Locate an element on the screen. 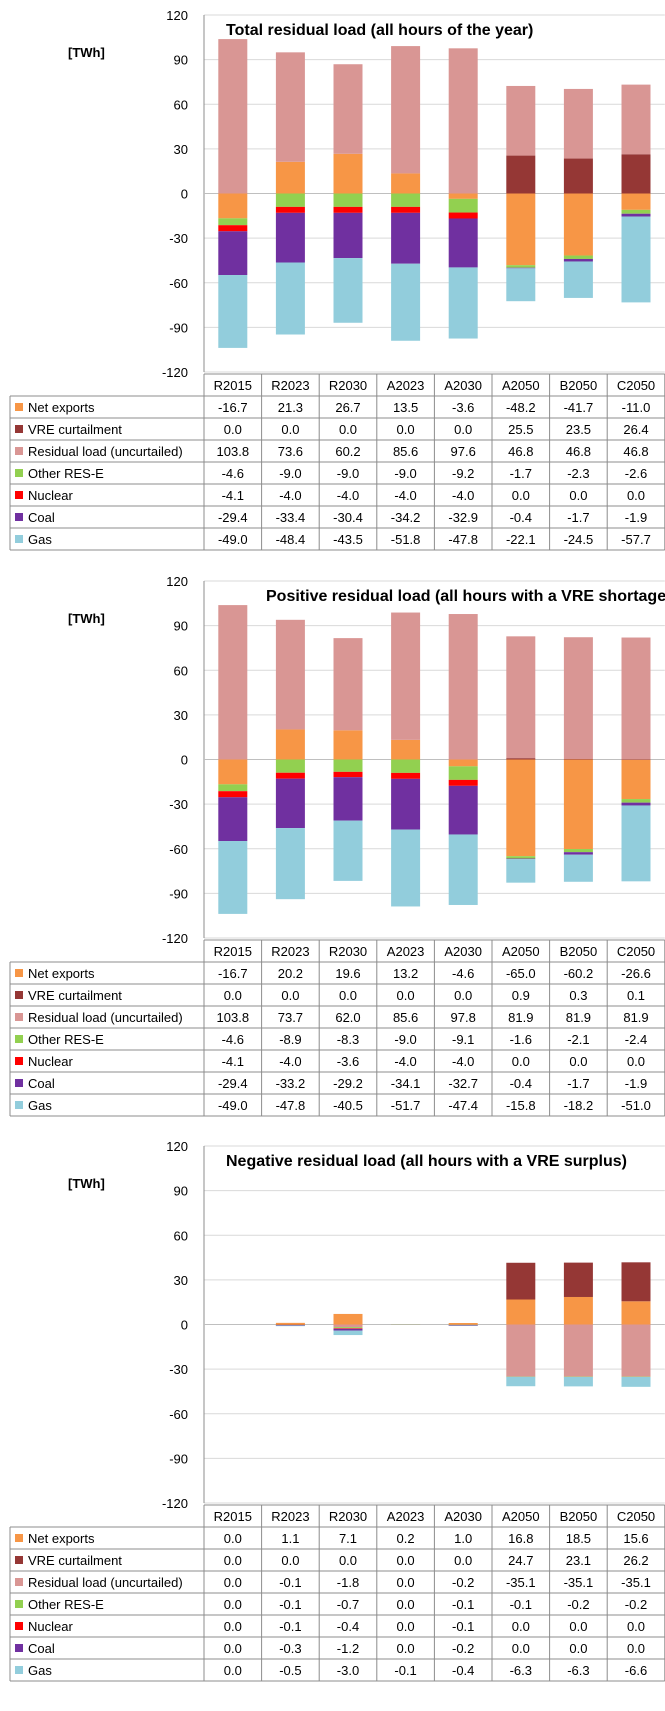 This screenshot has width=665, height=1711. table-cell: -40.5 is located at coordinates (348, 1105).